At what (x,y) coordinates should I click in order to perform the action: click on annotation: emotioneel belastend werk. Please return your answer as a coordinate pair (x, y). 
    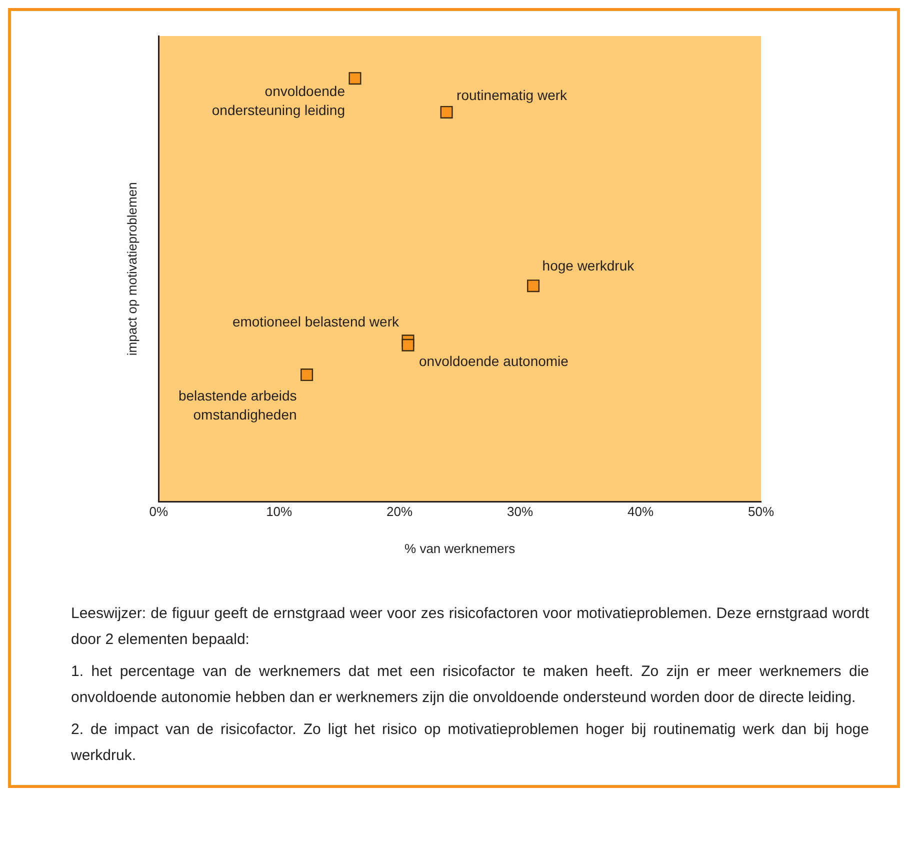
    Looking at the image, I should click on (316, 322).